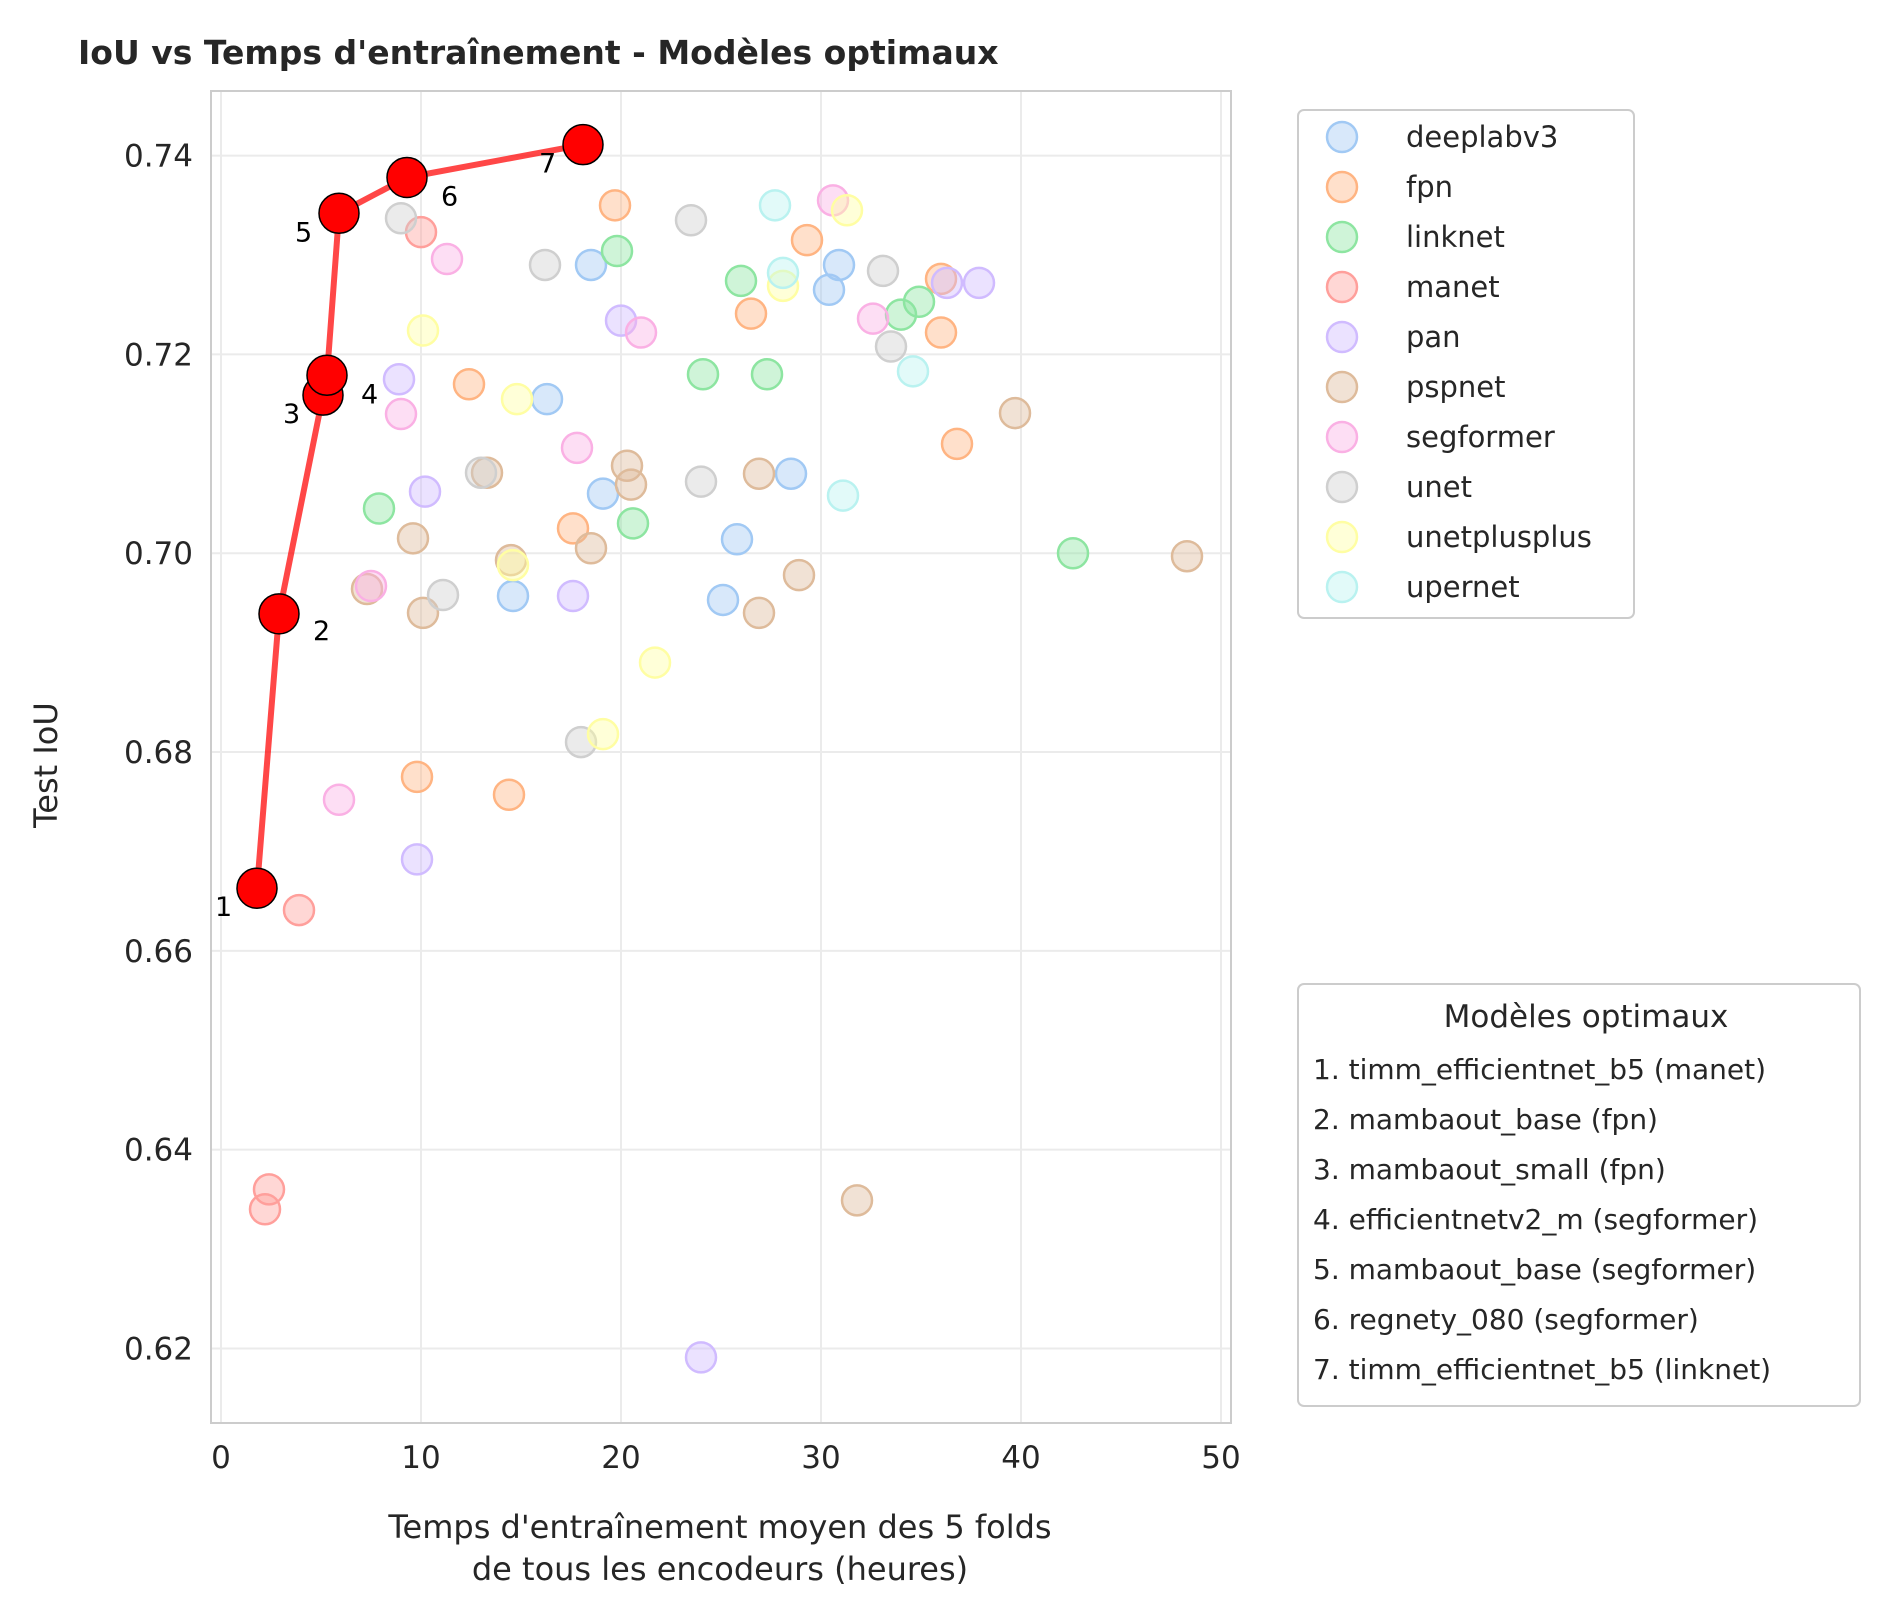 The height and width of the screenshot is (1623, 1893). What do you see at coordinates (1466, 364) in the screenshot?
I see `legend-frame` at bounding box center [1466, 364].